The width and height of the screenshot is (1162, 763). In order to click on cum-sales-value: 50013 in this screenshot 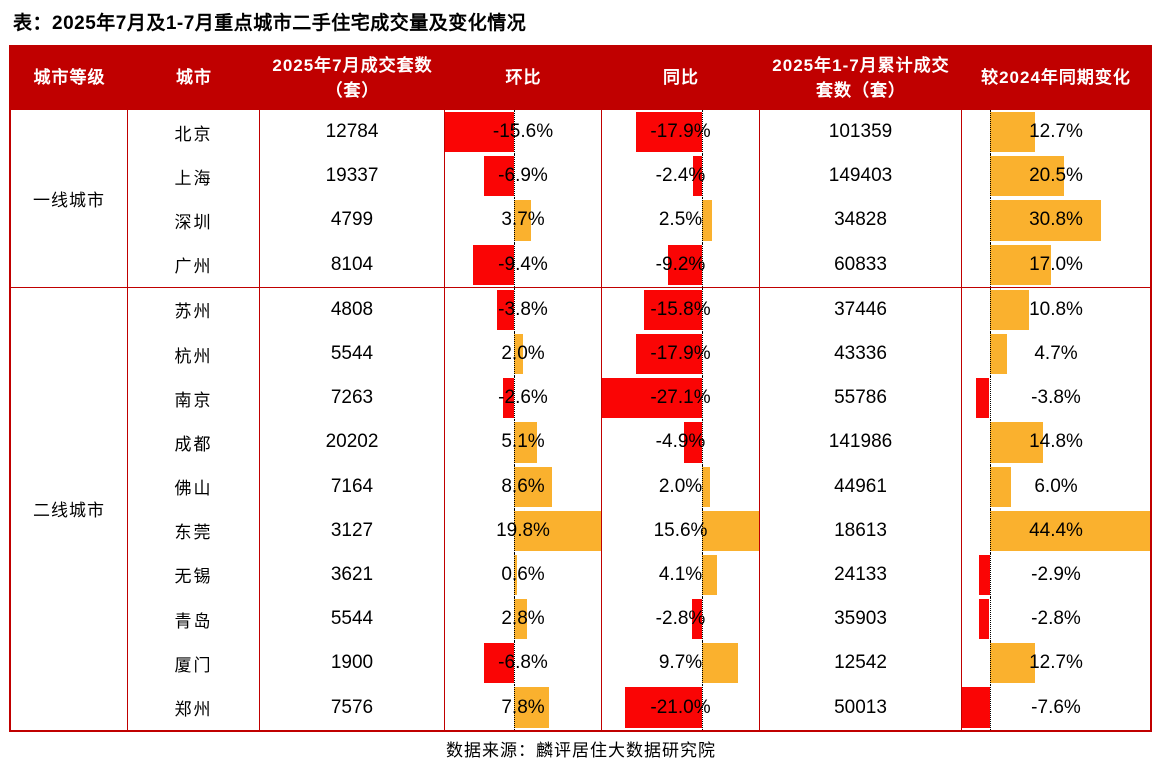, I will do `click(860, 707)`.